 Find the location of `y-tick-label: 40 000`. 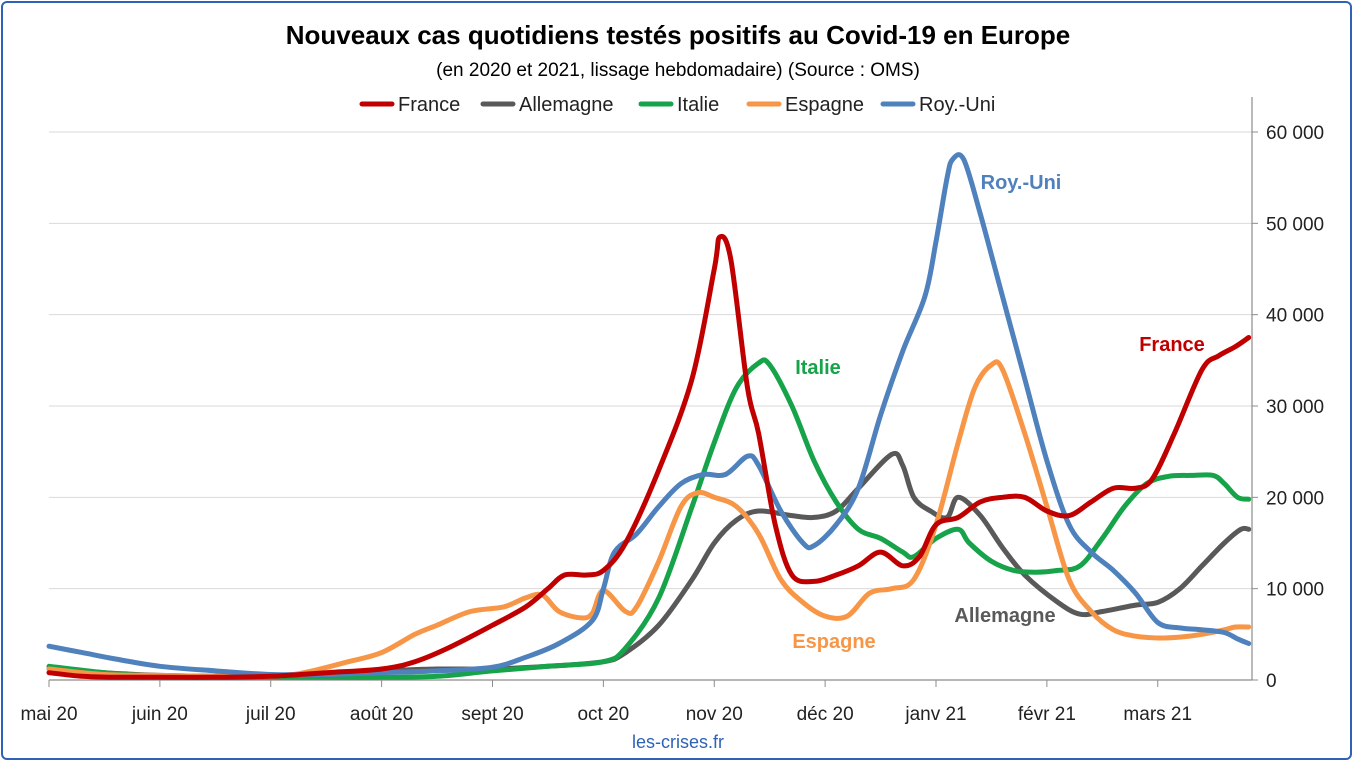

y-tick-label: 40 000 is located at coordinates (1295, 316).